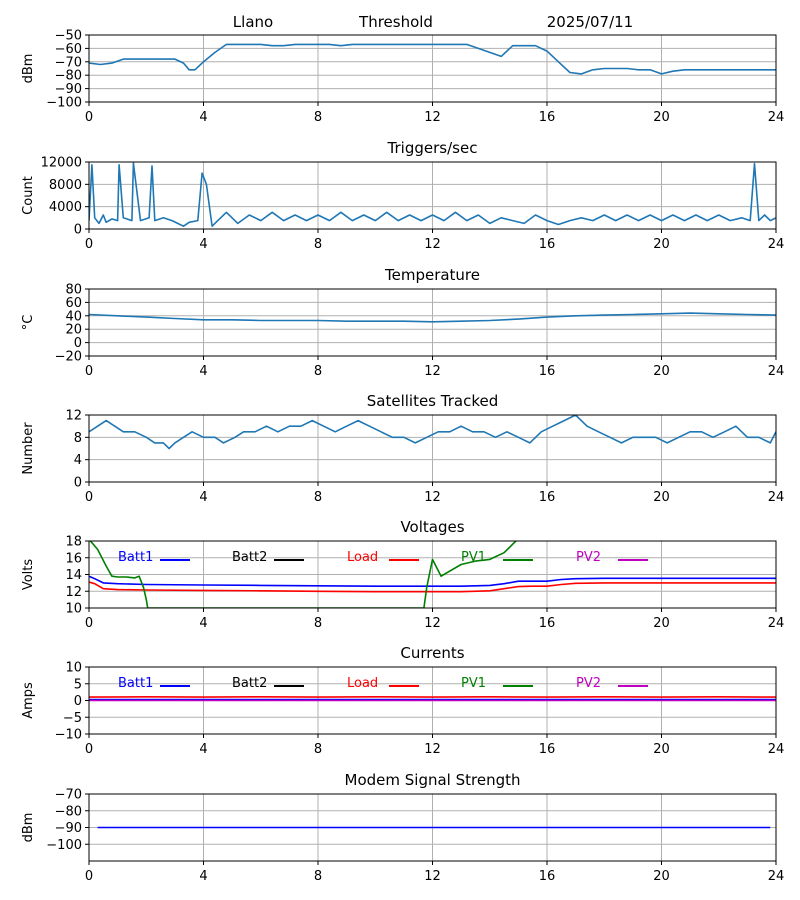 Image resolution: width=800 pixels, height=900 pixels. Describe the element at coordinates (28, 828) in the screenshot. I see `y-axis-label: dBm` at that location.